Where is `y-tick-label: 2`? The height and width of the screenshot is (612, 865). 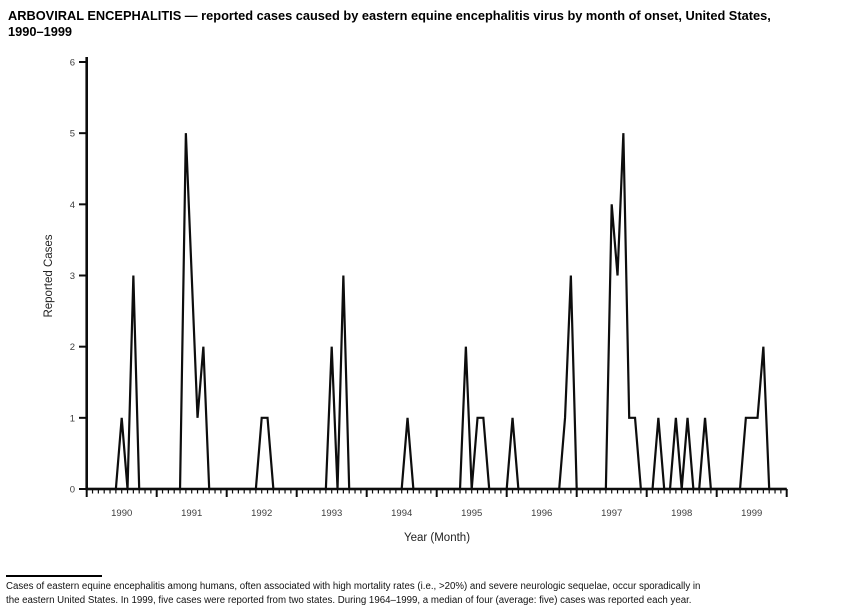 y-tick-label: 2 is located at coordinates (72, 347).